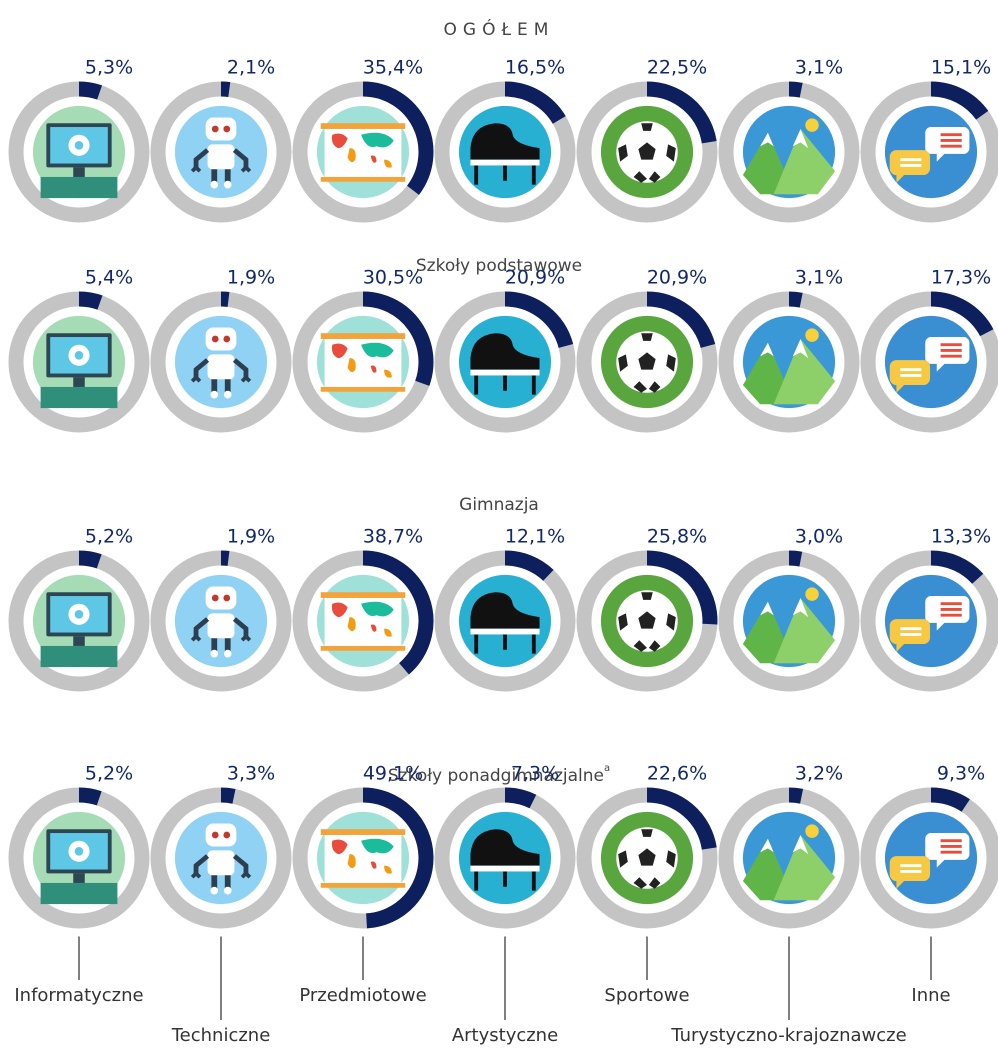 This screenshot has width=998, height=1052. What do you see at coordinates (393, 68) in the screenshot?
I see `value-label: 35,4%` at bounding box center [393, 68].